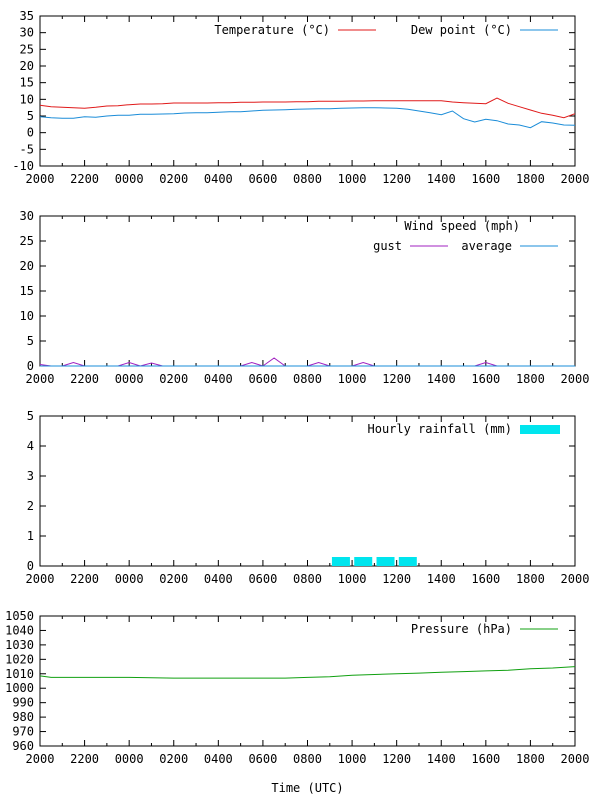 The width and height of the screenshot is (600, 805). I want to click on chart2-xtick-label: 1000, so click(352, 379).